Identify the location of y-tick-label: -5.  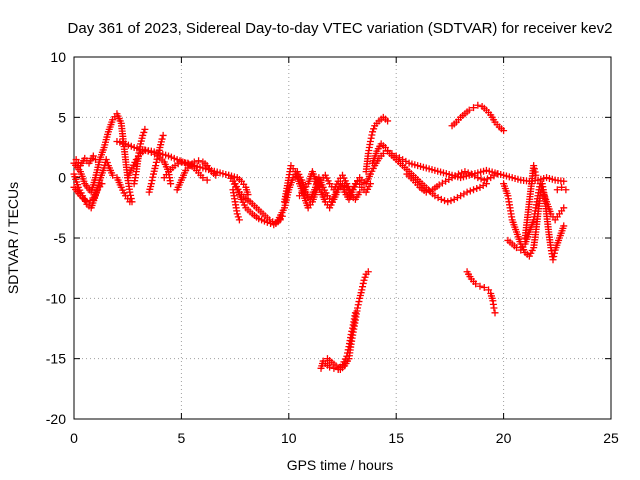
(60, 238).